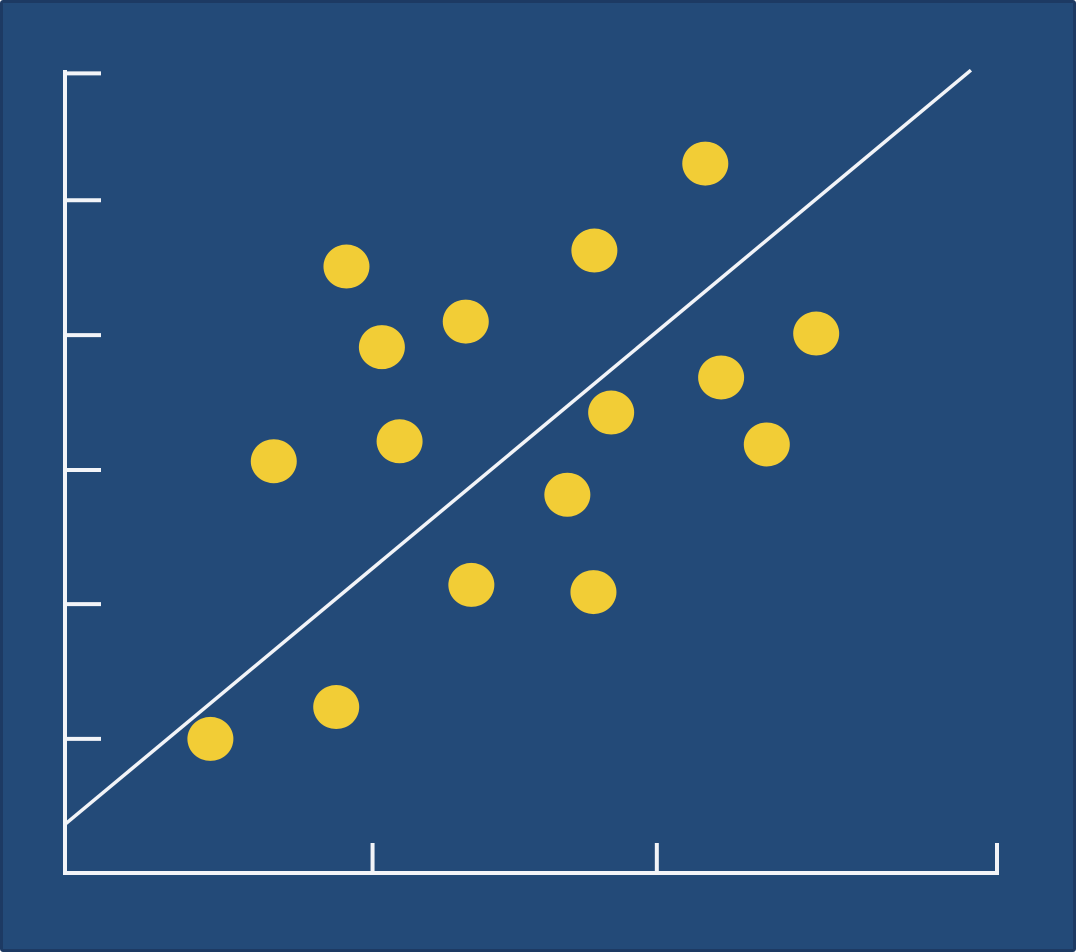 This screenshot has height=952, width=1076. Describe the element at coordinates (684, 858) in the screenshot. I see `x-axis-ticks` at that location.